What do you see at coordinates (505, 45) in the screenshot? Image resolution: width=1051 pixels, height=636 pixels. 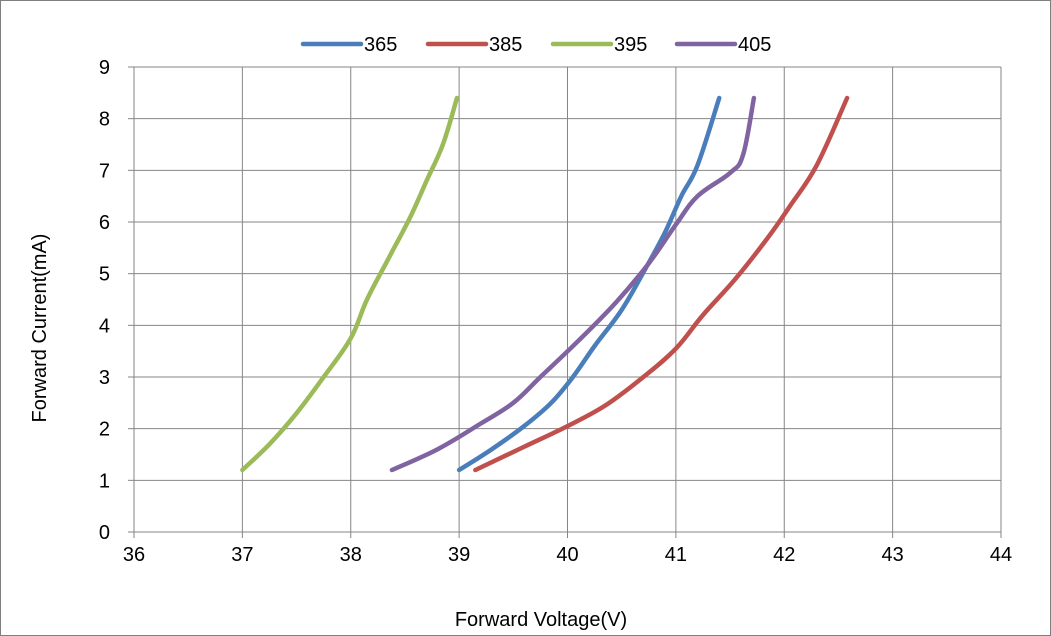 I see `legend-label-385: 385` at bounding box center [505, 45].